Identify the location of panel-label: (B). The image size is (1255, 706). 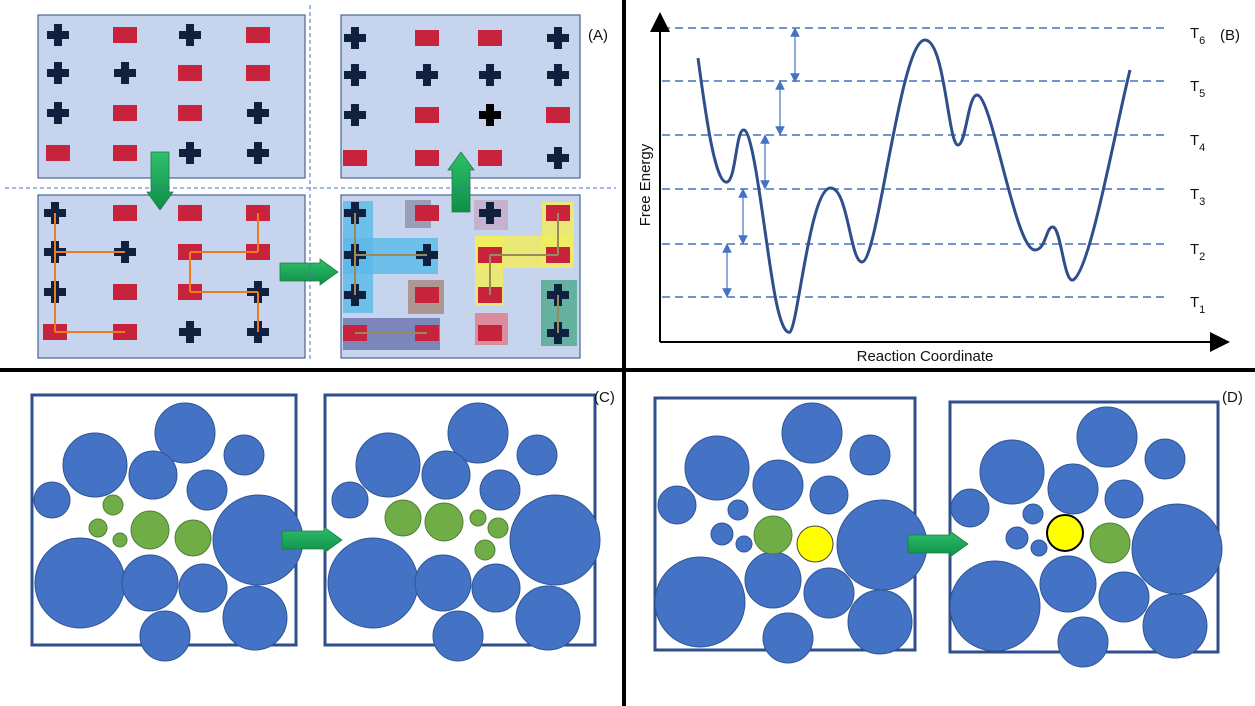
(1230, 35).